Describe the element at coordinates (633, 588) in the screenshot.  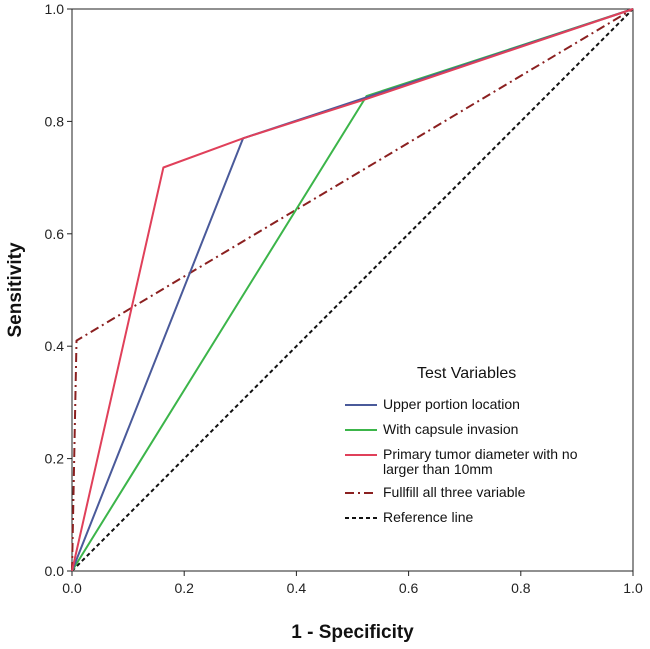
I see `x-tick-label: 1.0` at that location.